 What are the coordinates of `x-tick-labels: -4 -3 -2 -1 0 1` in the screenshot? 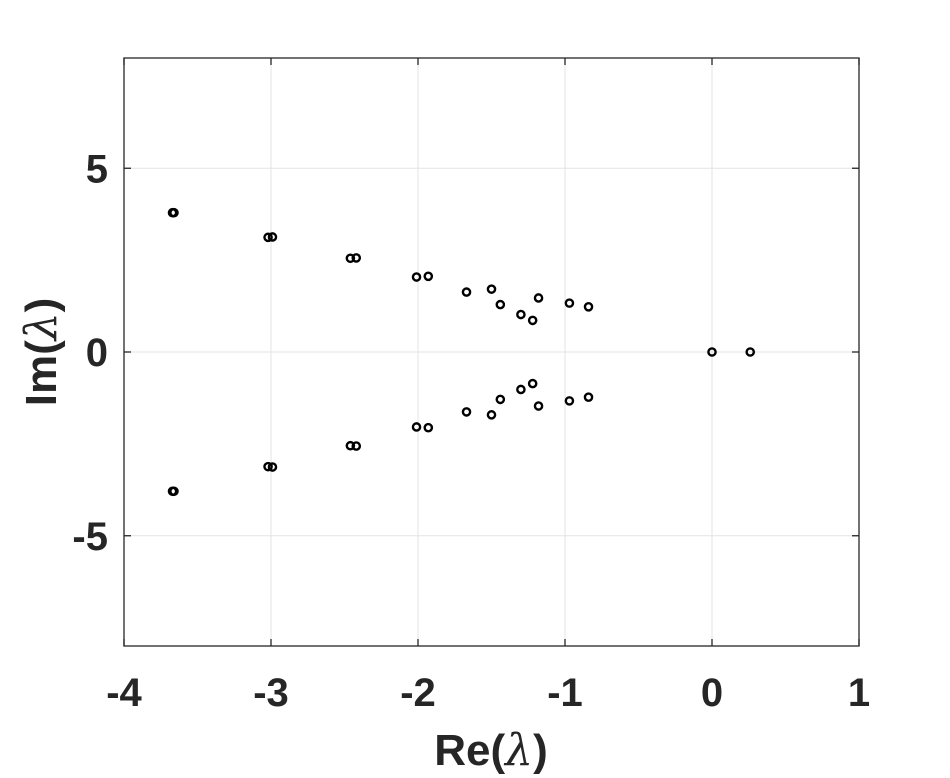 It's located at (488, 693).